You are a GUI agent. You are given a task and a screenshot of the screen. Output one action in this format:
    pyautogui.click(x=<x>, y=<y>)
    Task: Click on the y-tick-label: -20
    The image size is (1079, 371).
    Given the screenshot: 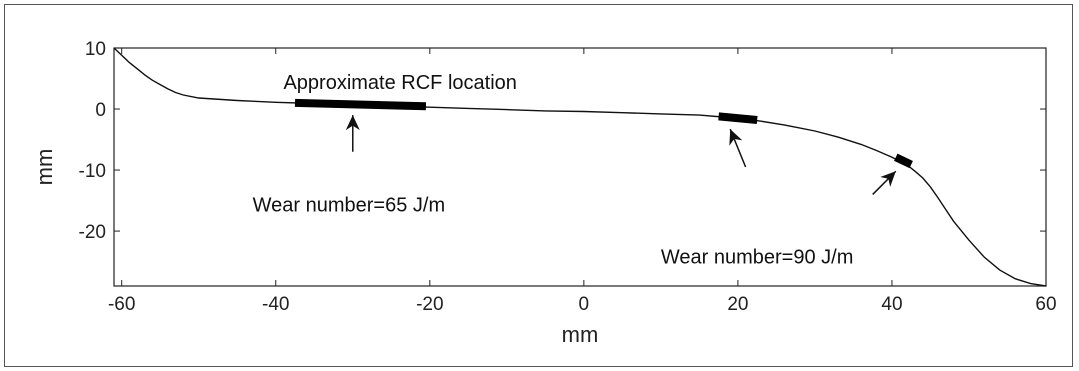 What is the action you would take?
    pyautogui.click(x=92, y=232)
    